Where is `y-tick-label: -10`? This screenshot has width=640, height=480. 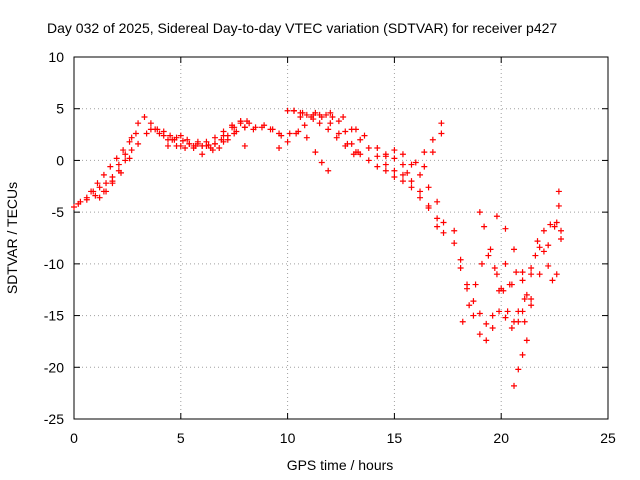
y-tick-label: -10 is located at coordinates (54, 264).